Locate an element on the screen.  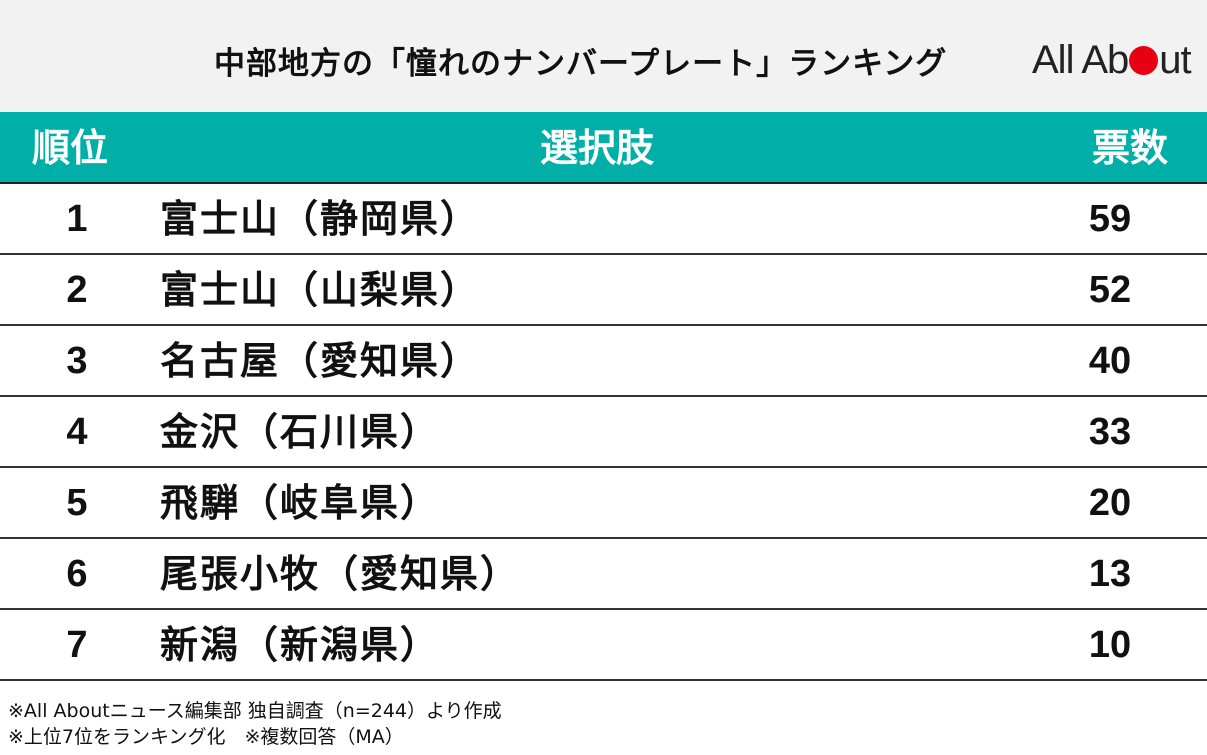
choice-cell: 名古屋（愛知県） is located at coordinates (320, 361).